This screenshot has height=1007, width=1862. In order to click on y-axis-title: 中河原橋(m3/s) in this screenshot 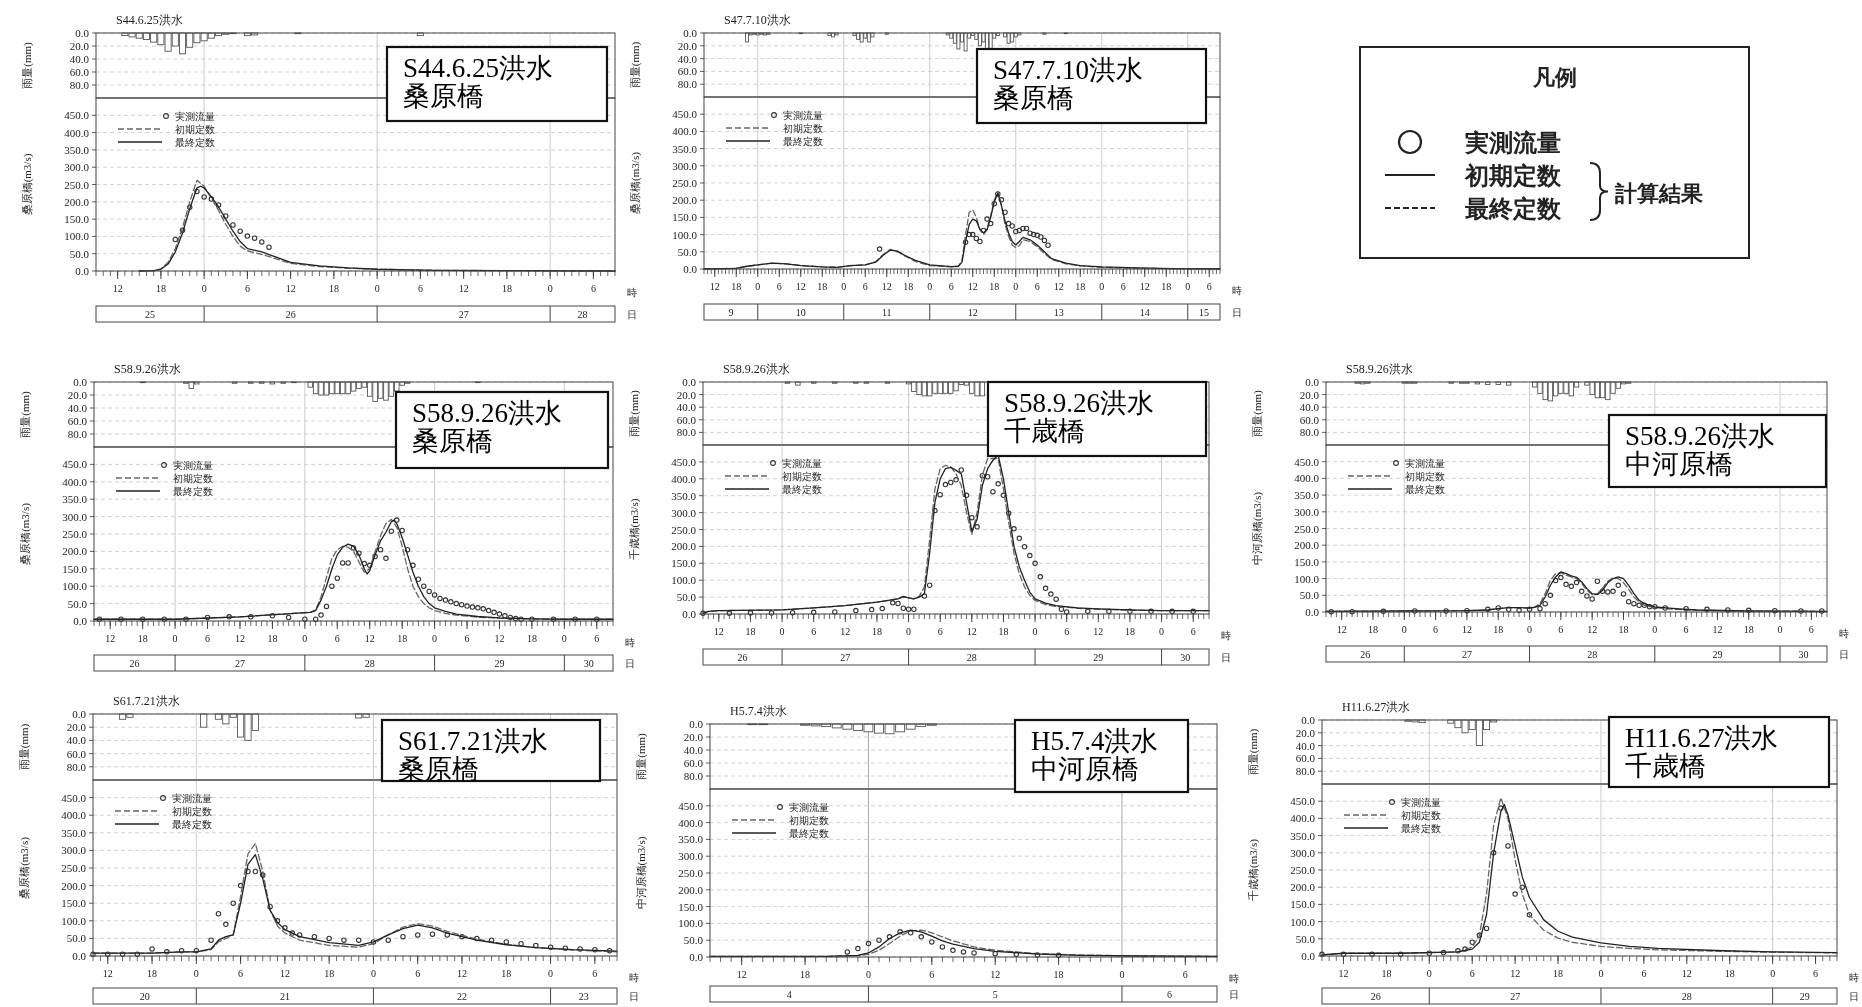, I will do `click(641, 873)`.